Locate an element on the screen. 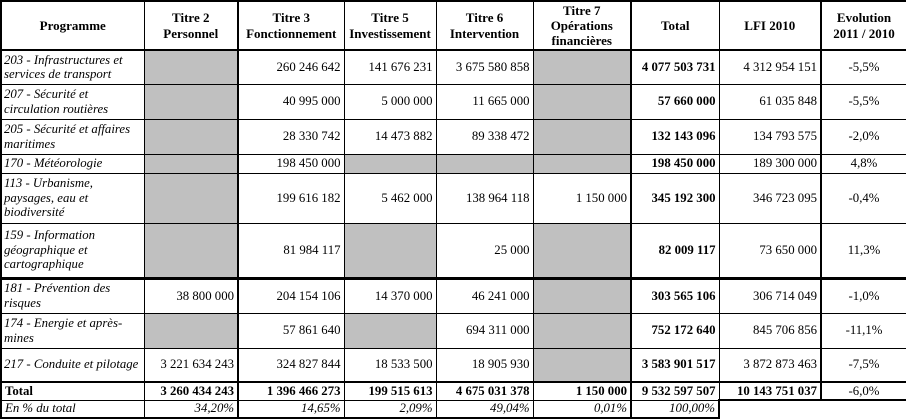  cell-evolution: -11,1% is located at coordinates (863, 330).